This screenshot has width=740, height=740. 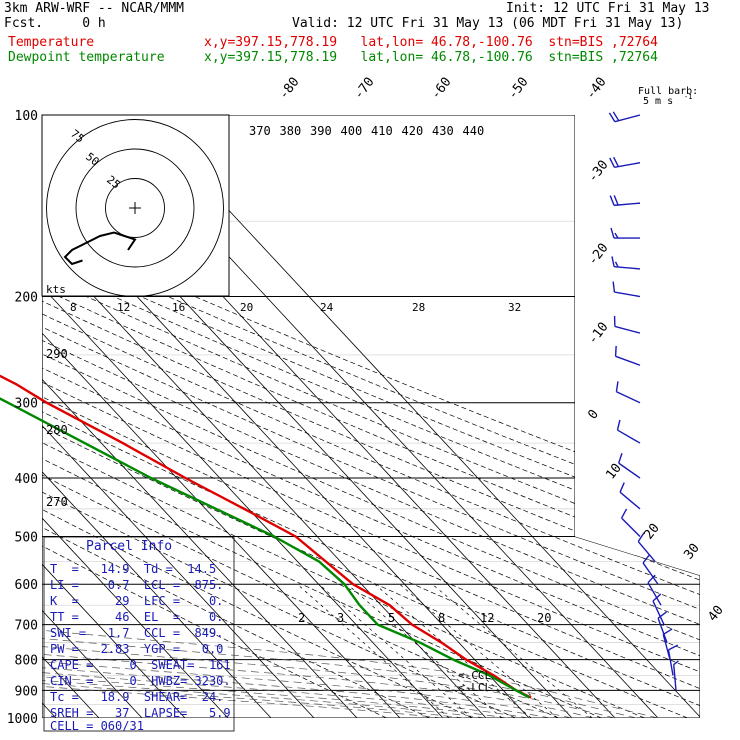 What do you see at coordinates (487, 618) in the screenshot?
I see `mixing-ratio-label: 12` at bounding box center [487, 618].